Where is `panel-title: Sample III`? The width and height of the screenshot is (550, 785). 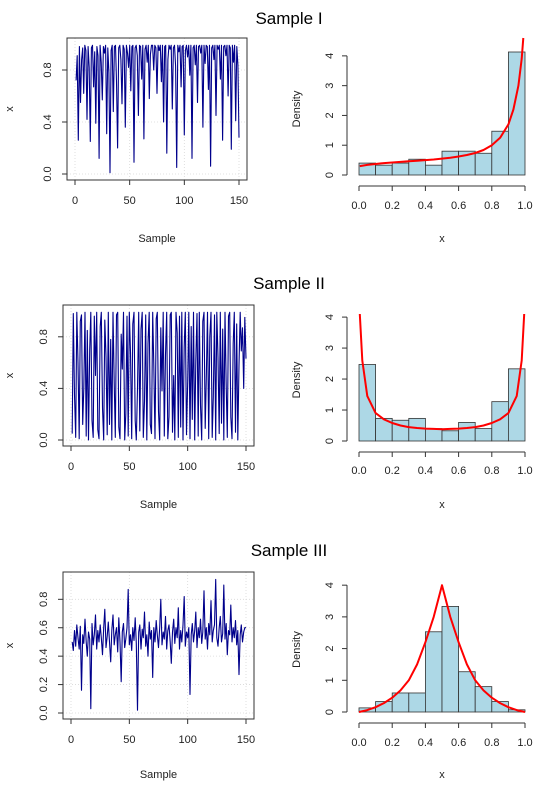
panel-title: Sample III is located at coordinates (289, 550).